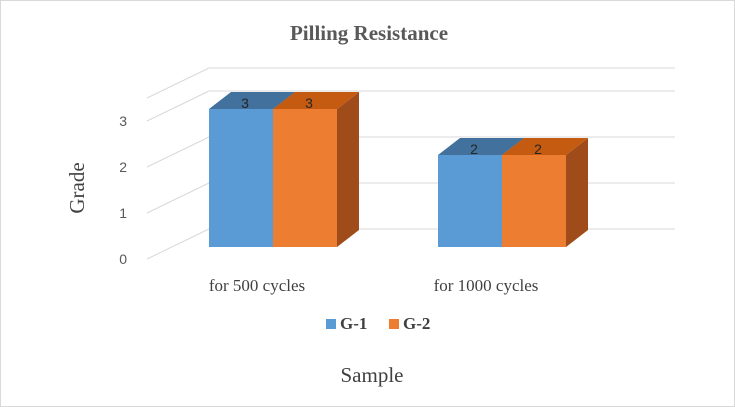  What do you see at coordinates (123, 190) in the screenshot?
I see `y-axis-ticks: 0 1 2 3` at bounding box center [123, 190].